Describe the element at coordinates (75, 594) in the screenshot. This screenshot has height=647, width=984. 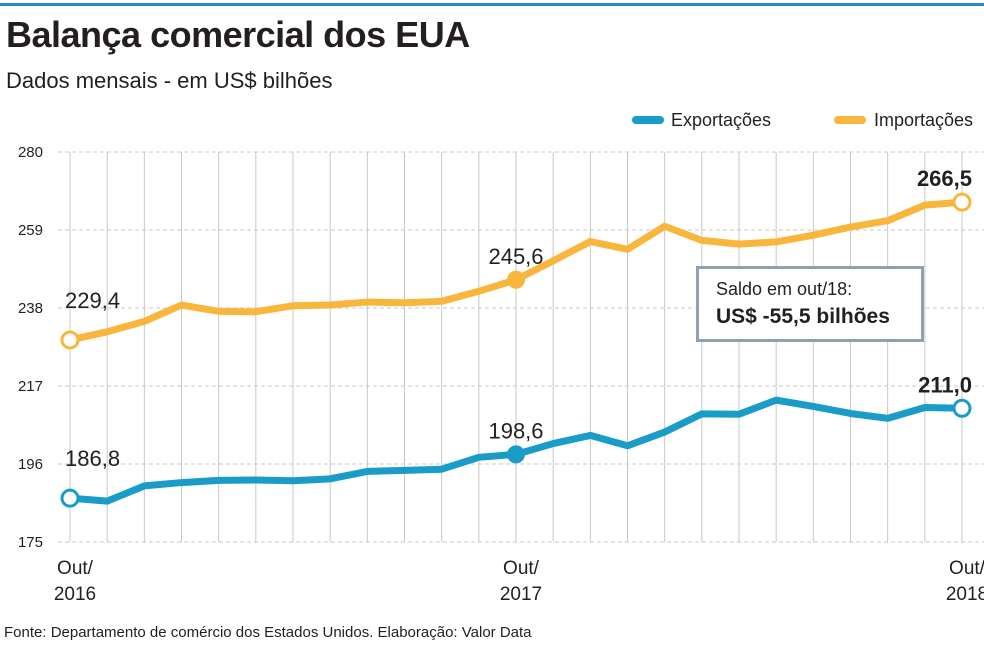
I see `x-tick-label-year: 2016` at that location.